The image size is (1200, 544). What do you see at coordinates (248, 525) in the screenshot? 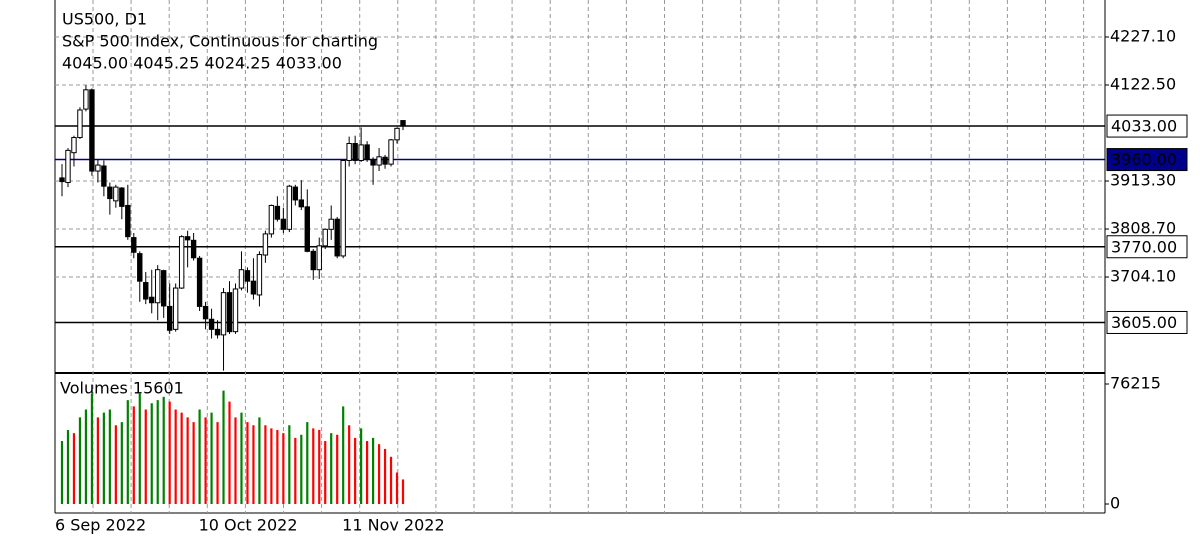
I see `x-tick-label: 10 Oct 2022` at bounding box center [248, 525].